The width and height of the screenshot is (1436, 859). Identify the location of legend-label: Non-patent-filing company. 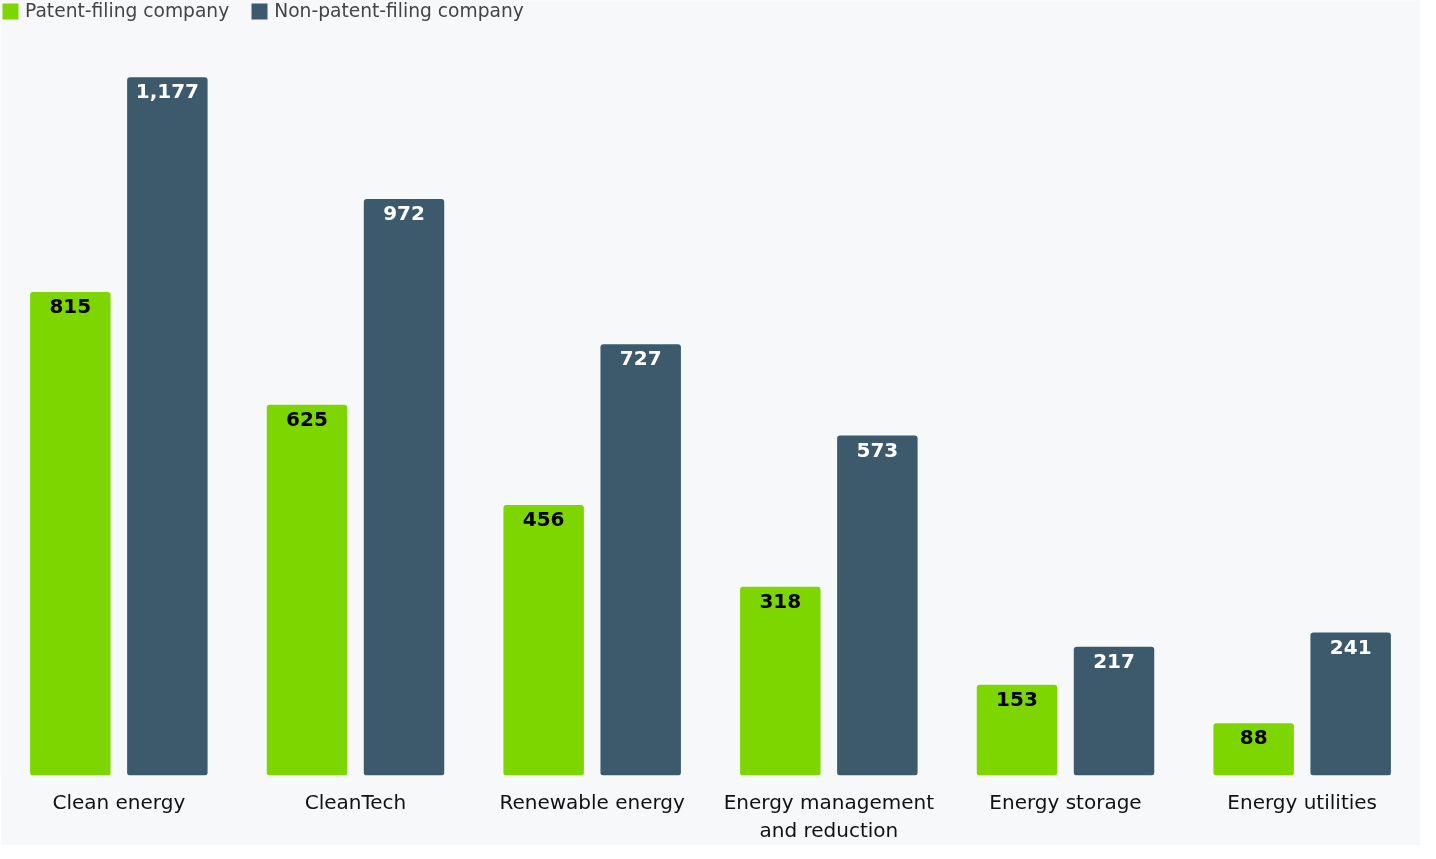
(399, 10).